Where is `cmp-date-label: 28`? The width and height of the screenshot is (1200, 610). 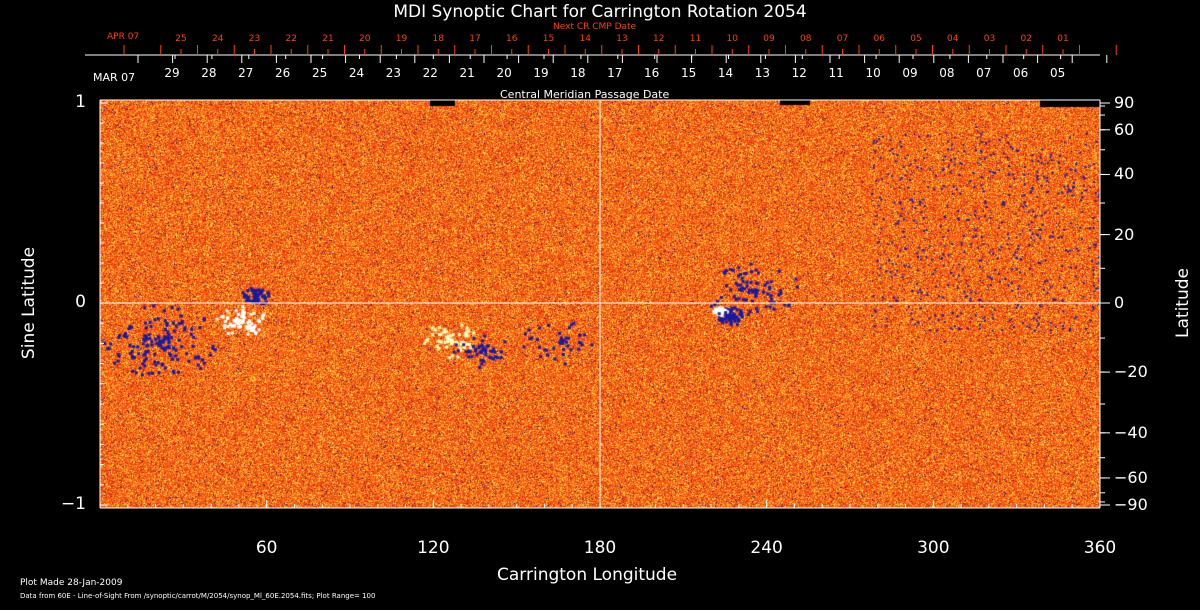 cmp-date-label: 28 is located at coordinates (209, 73).